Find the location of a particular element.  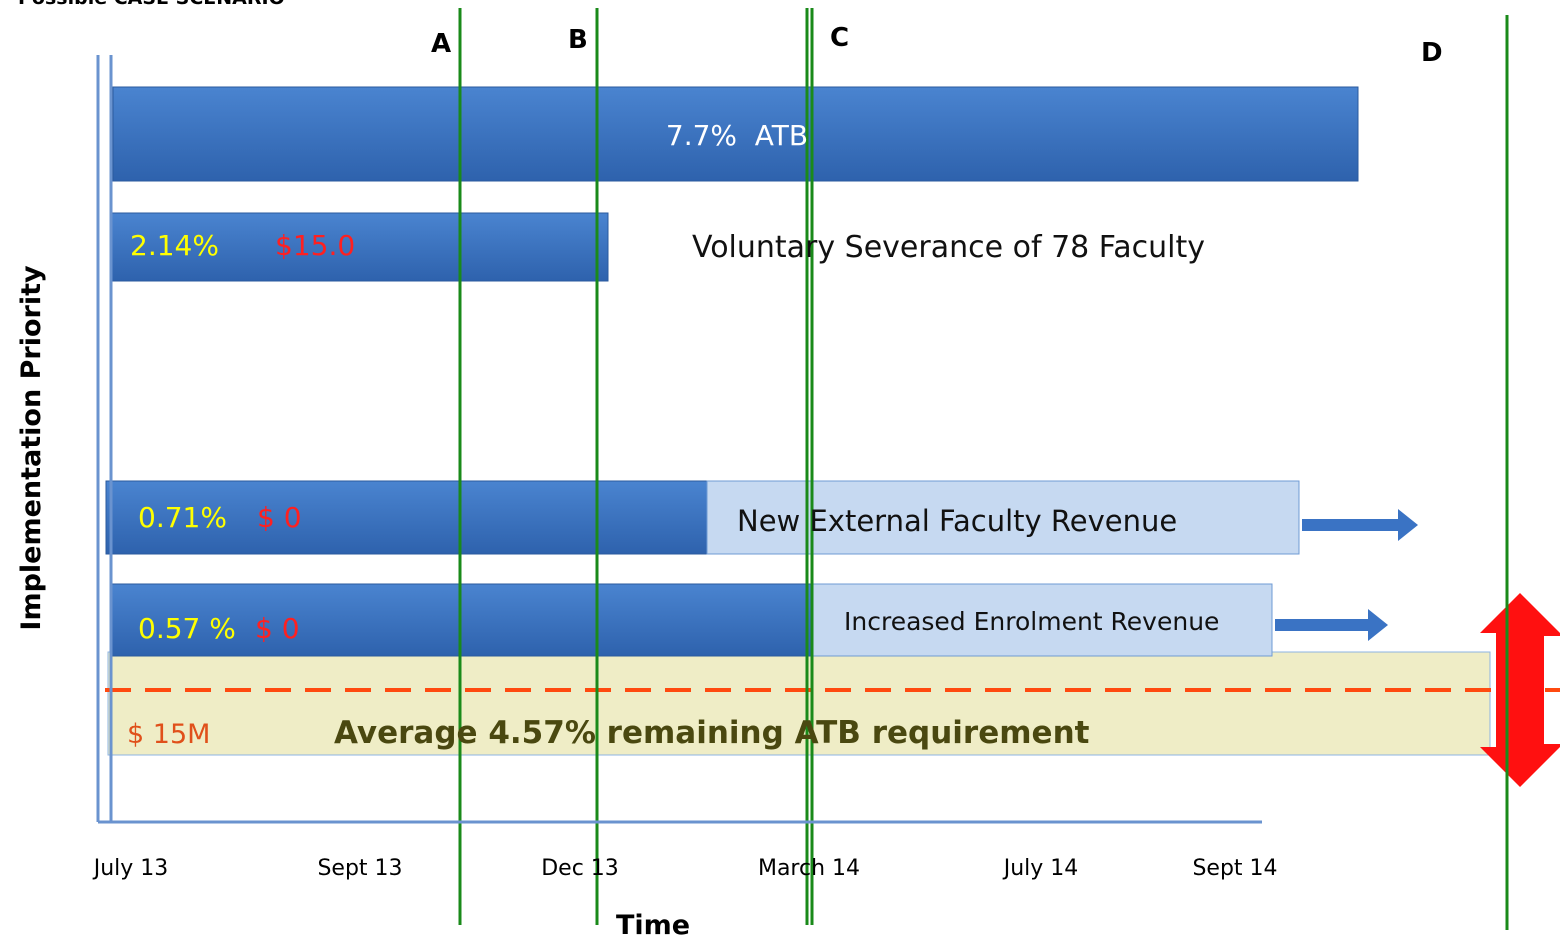

bar-label: 7.7% ATB is located at coordinates (737, 135).